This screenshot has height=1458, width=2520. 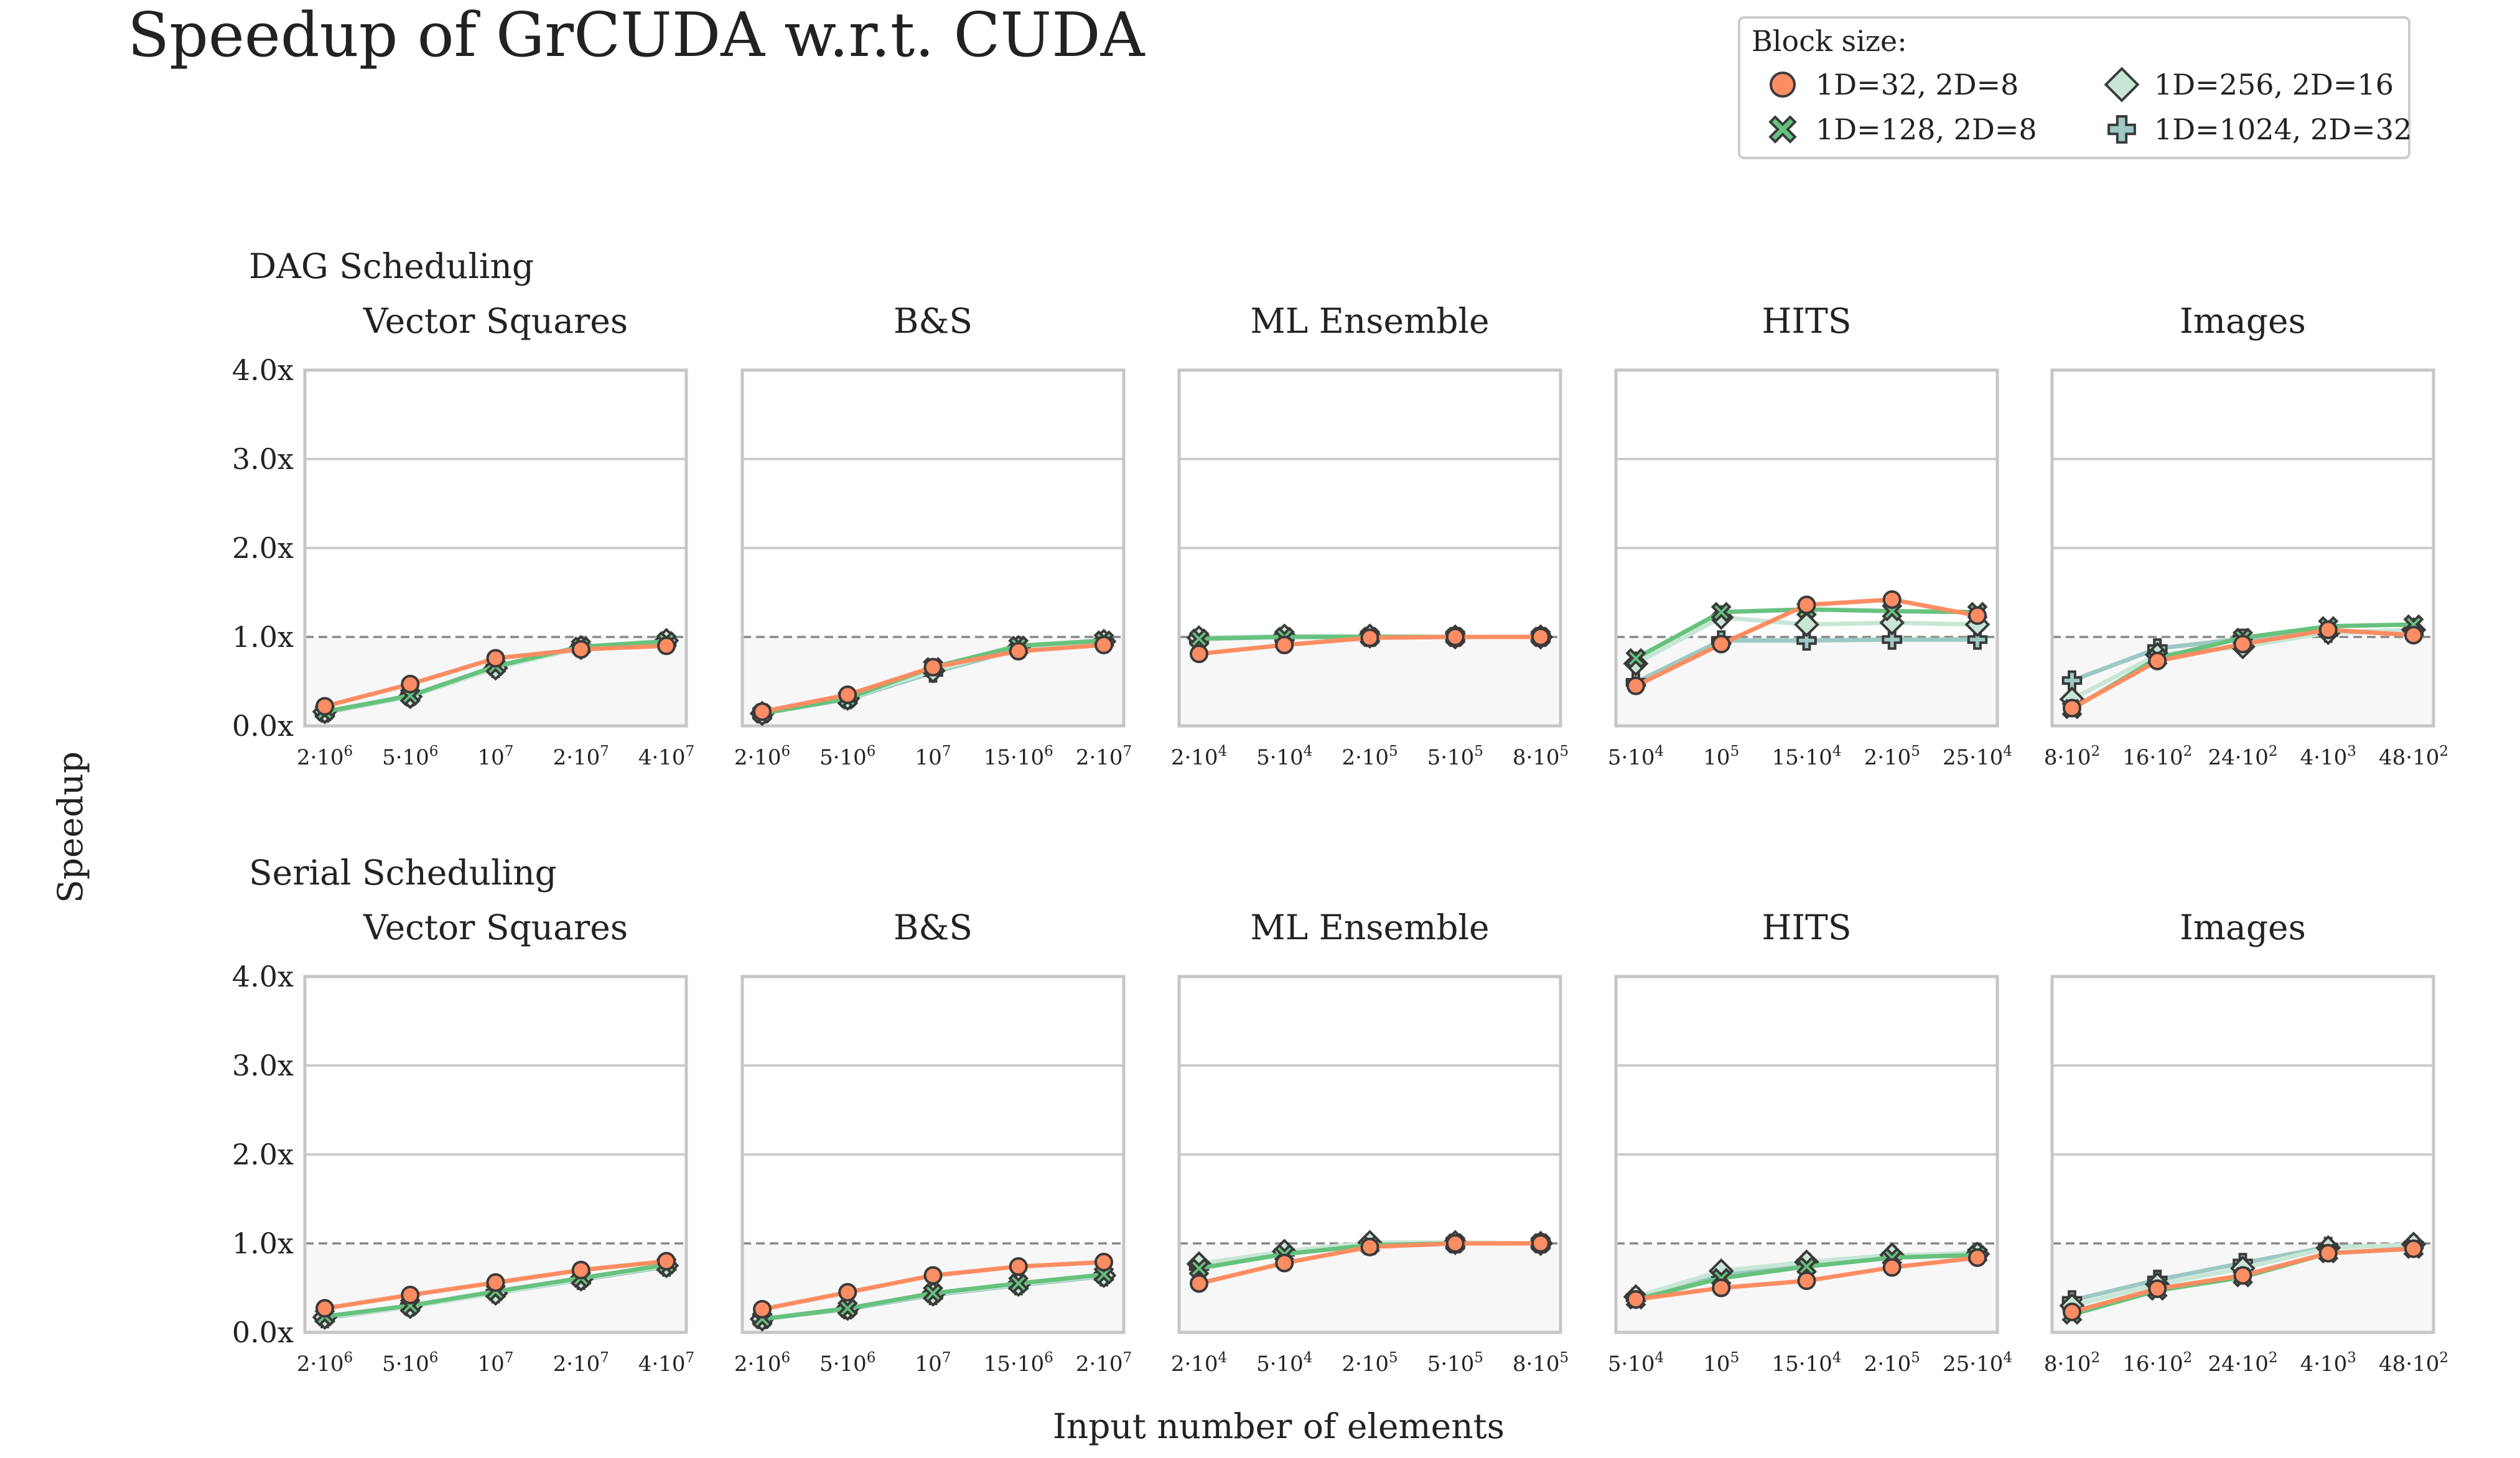 What do you see at coordinates (1199, 1363) in the screenshot?
I see `x-tick-label: 2·104` at bounding box center [1199, 1363].